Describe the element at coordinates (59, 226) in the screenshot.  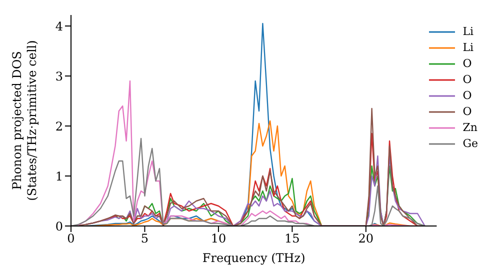
I see `y-tick-label: 0` at that location.